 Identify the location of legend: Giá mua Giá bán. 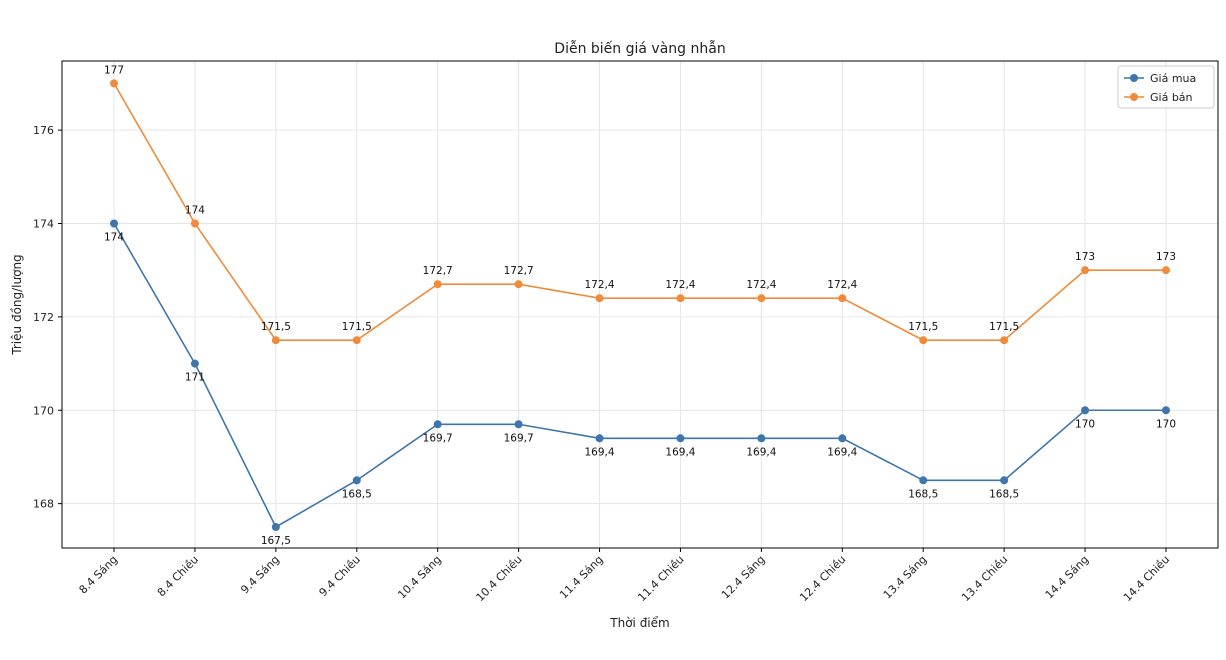
(1166, 87).